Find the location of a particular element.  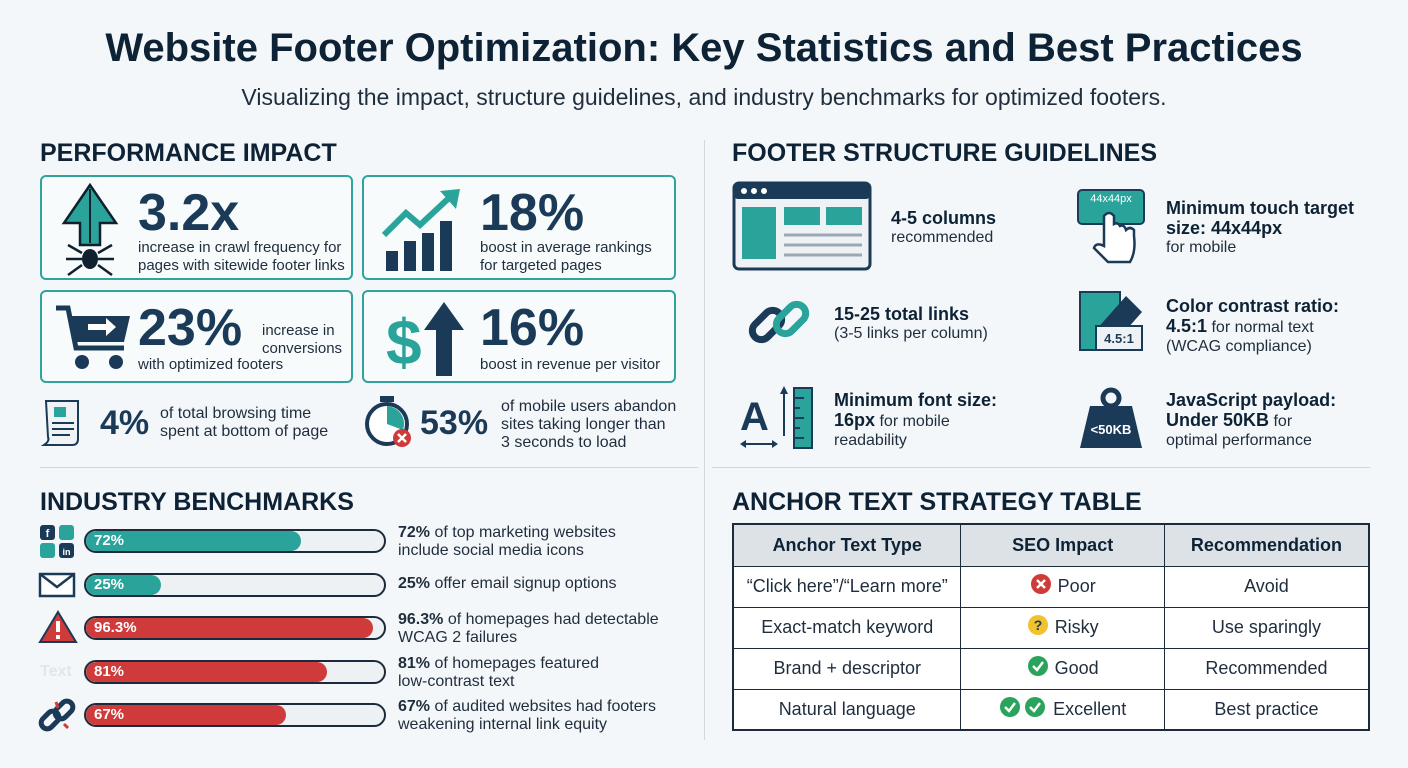

question-circle-icon: ? is located at coordinates (1038, 627).